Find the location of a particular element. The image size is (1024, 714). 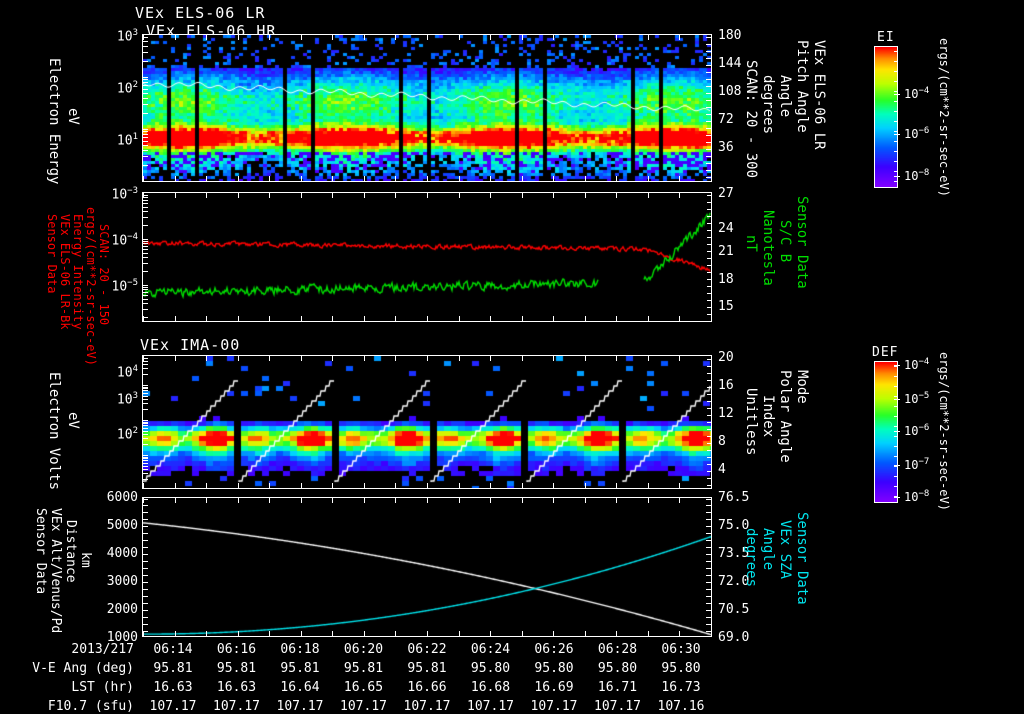

panel2-left-title-0: Sensor Data is located at coordinates (52, 254).